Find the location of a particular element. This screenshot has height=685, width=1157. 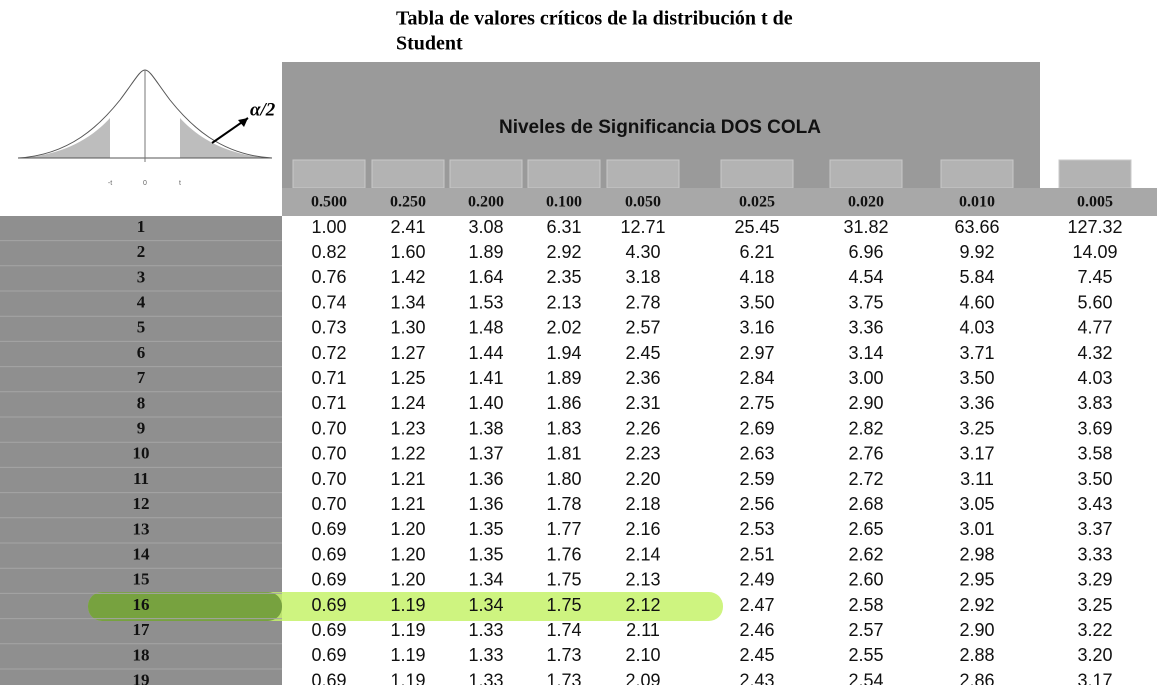

cell: 4.60 is located at coordinates (976, 302).